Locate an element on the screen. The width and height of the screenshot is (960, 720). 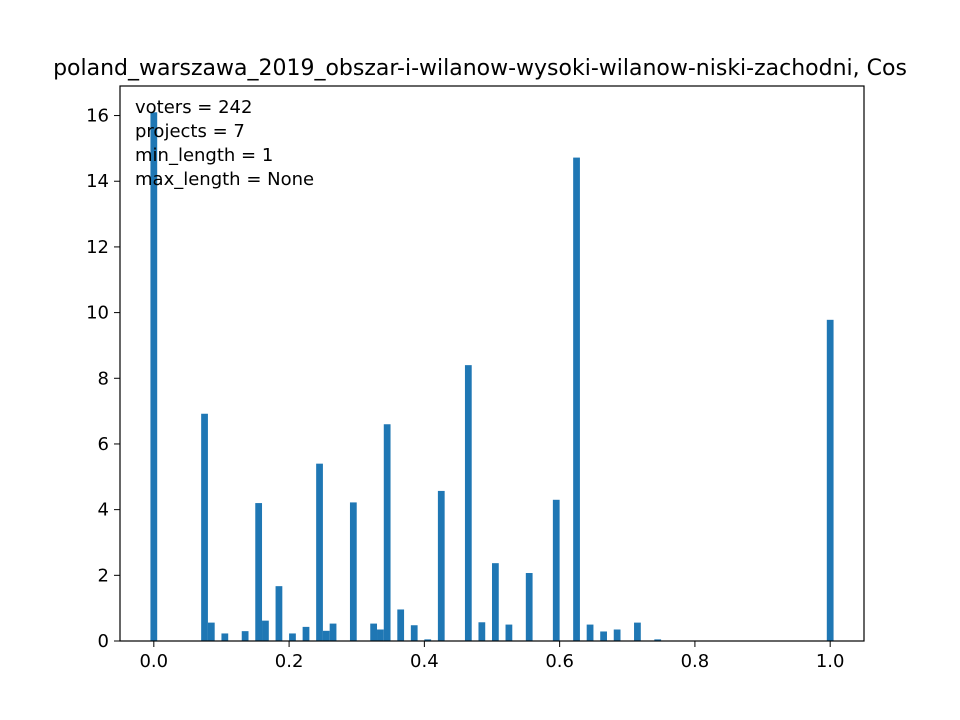
y-tick-label: 14 is located at coordinates (97, 181).